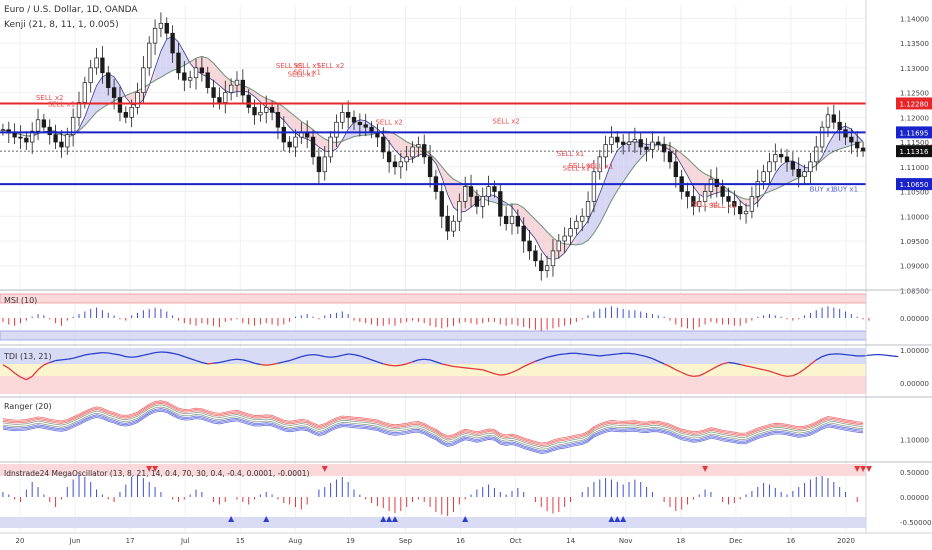 The width and height of the screenshot is (932, 550). What do you see at coordinates (914, 384) in the screenshot?
I see `tdi-y-tick-low: 0.00000` at bounding box center [914, 384].